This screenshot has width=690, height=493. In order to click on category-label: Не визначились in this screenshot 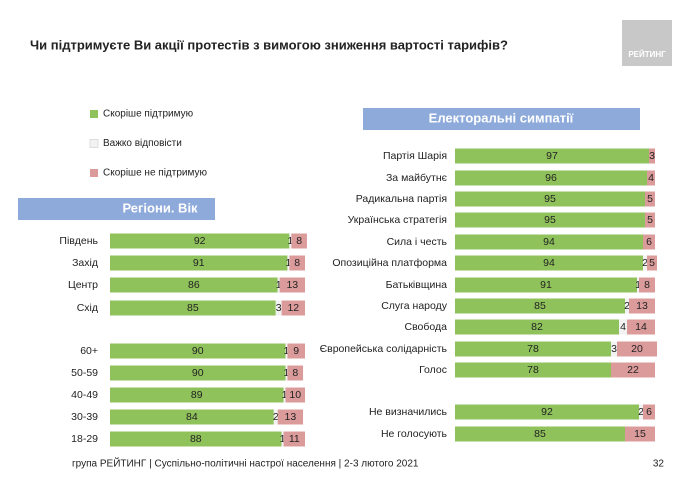, I will do `click(408, 412)`.